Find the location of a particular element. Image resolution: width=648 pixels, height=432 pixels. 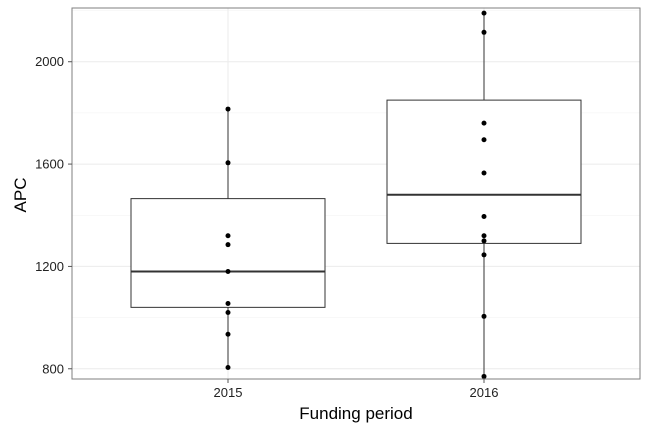

box-iqr is located at coordinates (228, 253).